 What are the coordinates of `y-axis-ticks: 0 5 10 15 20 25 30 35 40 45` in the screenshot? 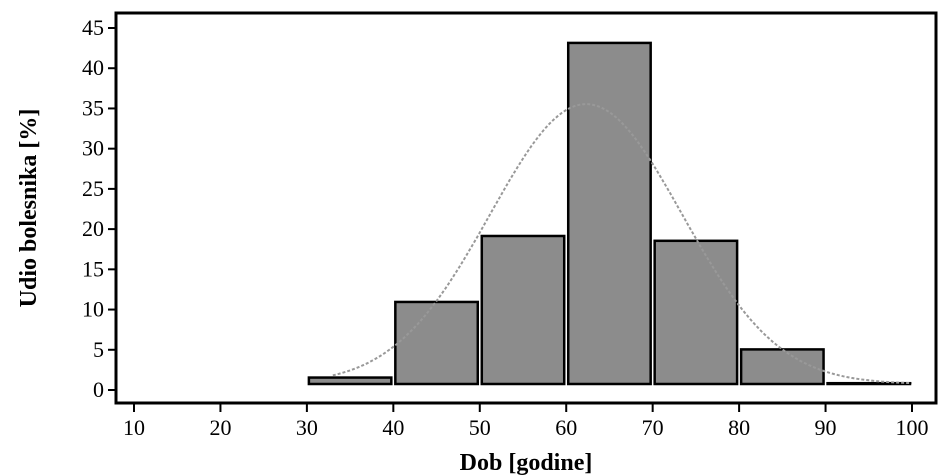 It's located at (99, 208).